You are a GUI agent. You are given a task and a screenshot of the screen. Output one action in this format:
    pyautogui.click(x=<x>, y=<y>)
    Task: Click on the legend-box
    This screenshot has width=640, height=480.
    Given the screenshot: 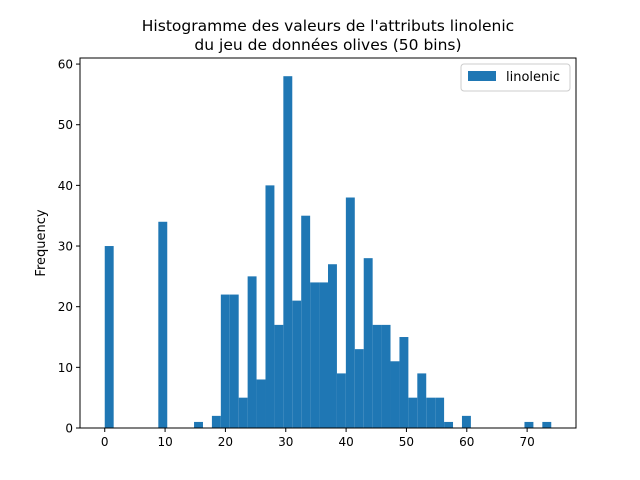 What is the action you would take?
    pyautogui.click(x=515, y=77)
    